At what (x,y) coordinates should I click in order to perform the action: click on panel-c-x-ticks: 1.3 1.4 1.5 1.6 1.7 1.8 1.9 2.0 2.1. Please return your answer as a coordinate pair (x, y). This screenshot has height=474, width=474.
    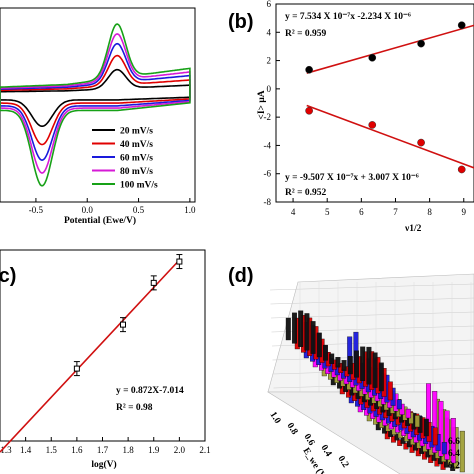
    Looking at the image, I should click on (105, 446).